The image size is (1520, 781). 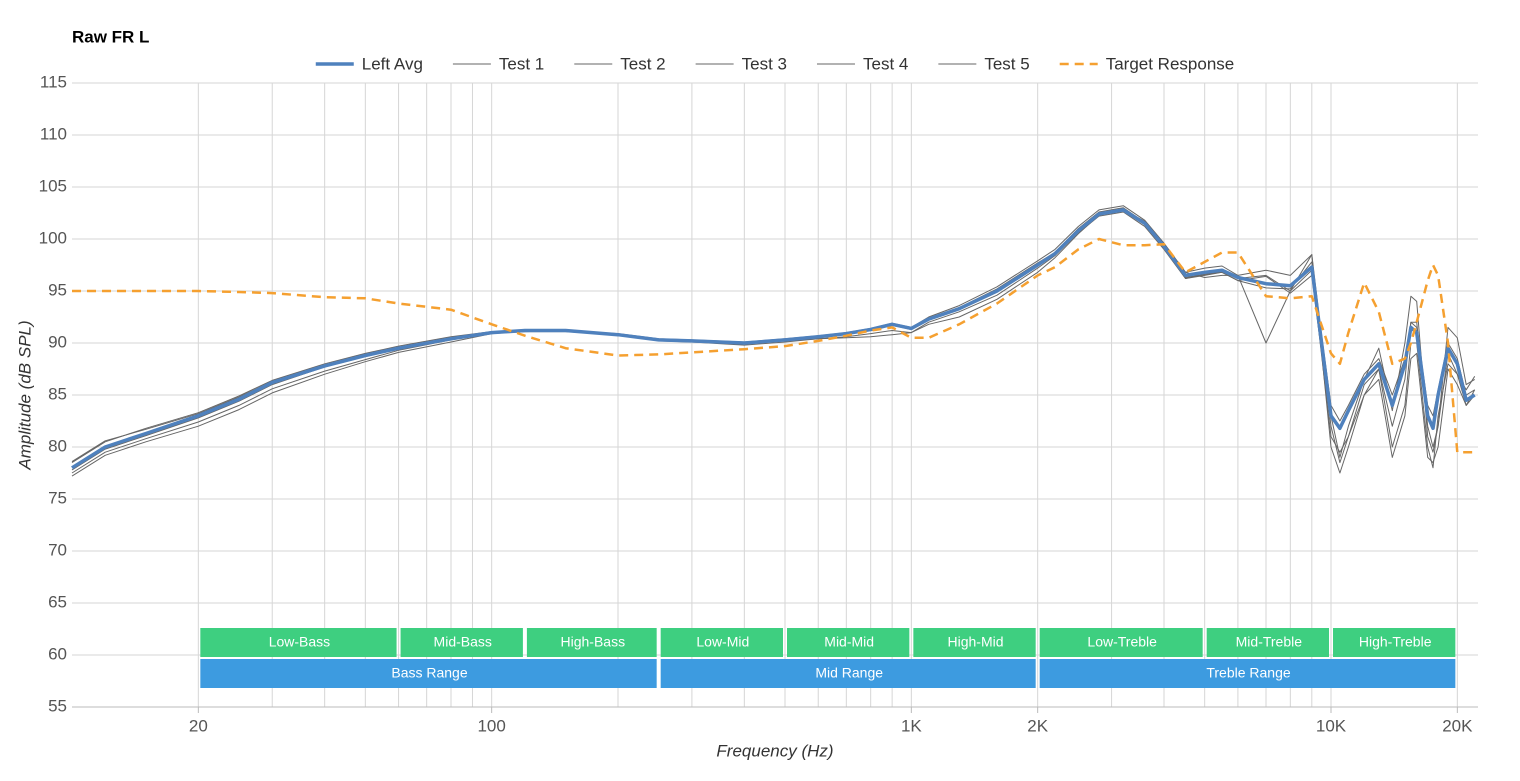 I want to click on y-tick-label: 65, so click(x=57, y=601).